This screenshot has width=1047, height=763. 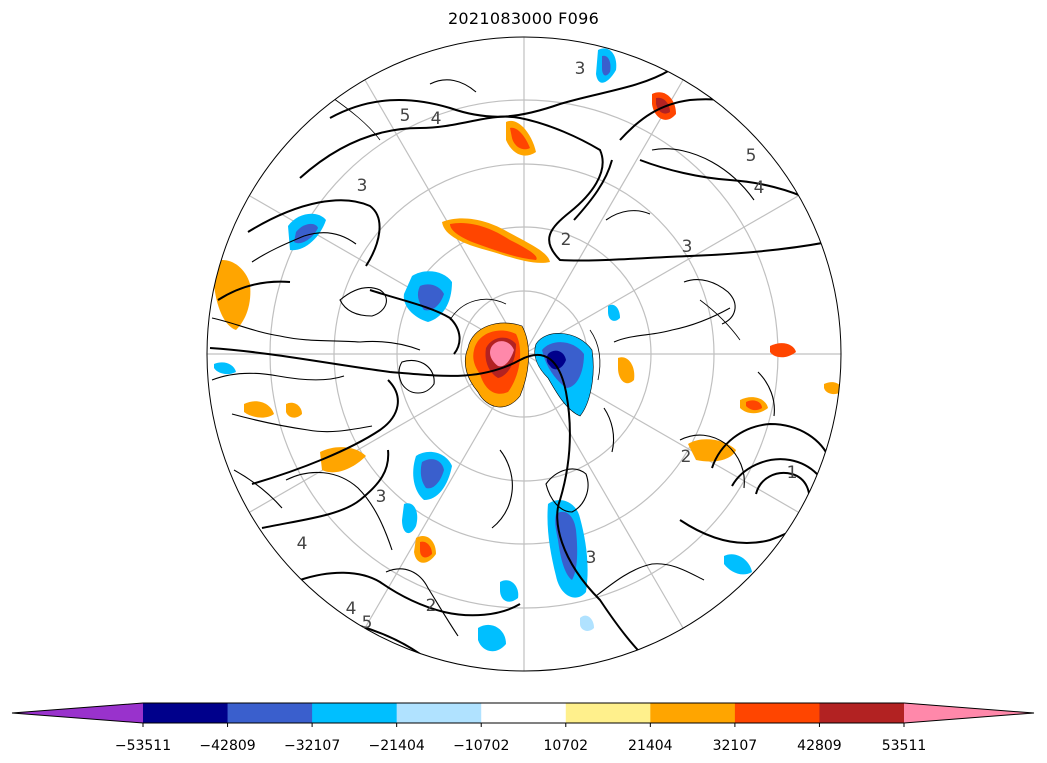 I want to click on colorbar-tick-label: −42809, so click(x=227, y=746).